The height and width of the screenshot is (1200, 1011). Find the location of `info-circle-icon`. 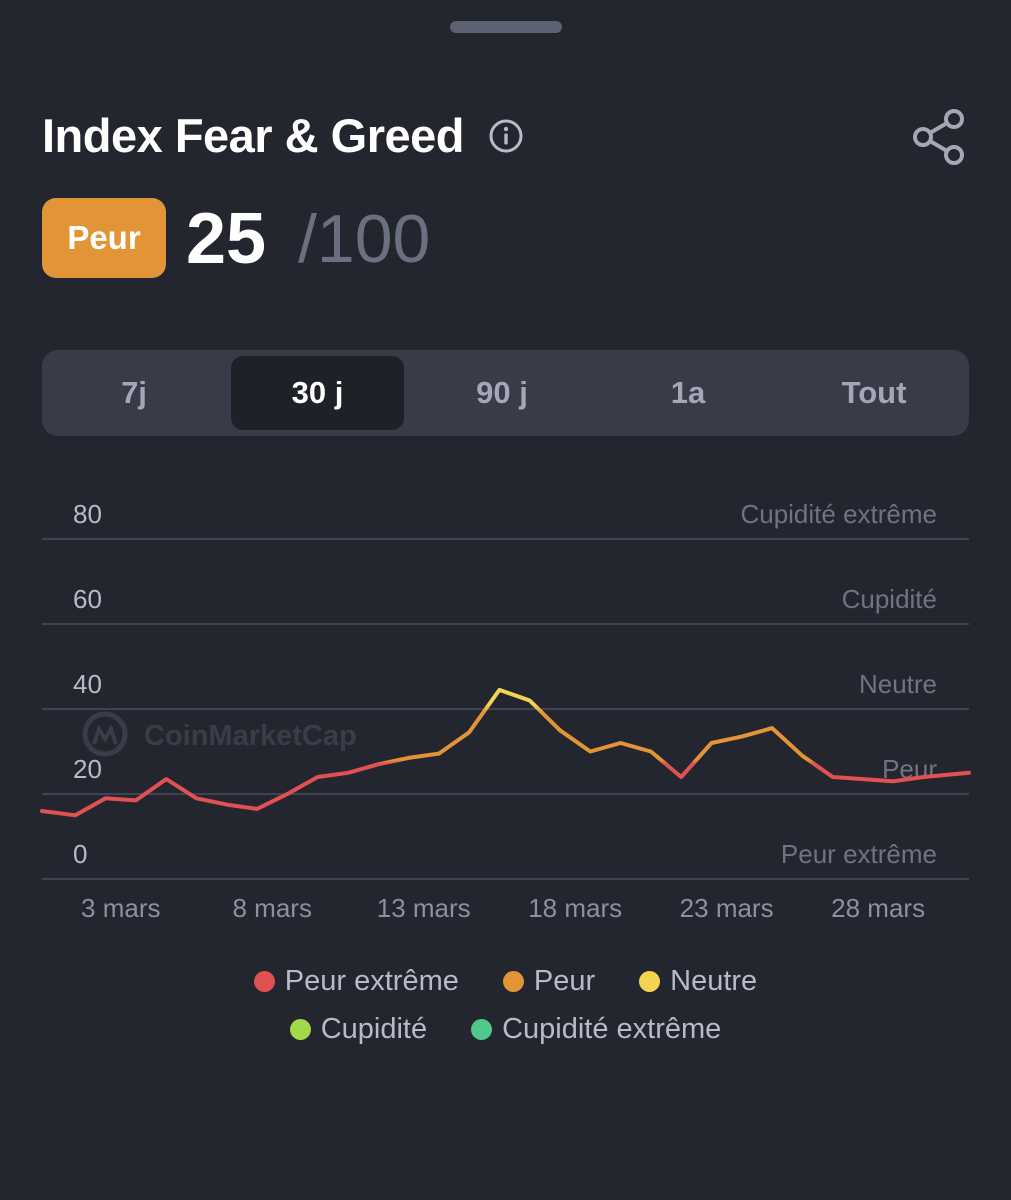

info-circle-icon is located at coordinates (506, 136).